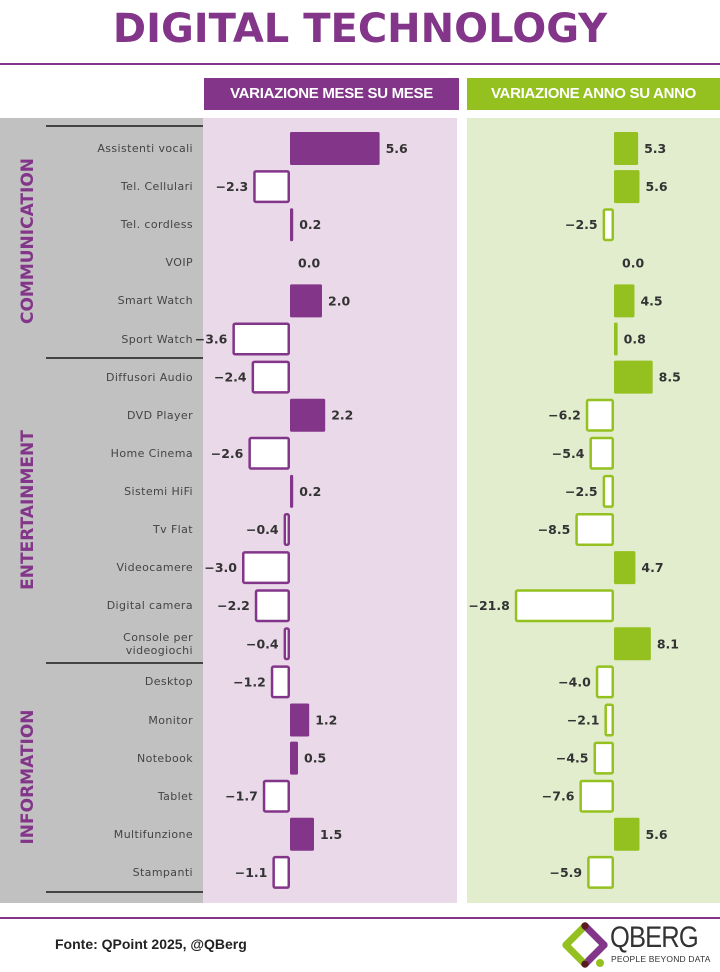  Describe the element at coordinates (360, 918) in the screenshot. I see `footer-divider` at that location.